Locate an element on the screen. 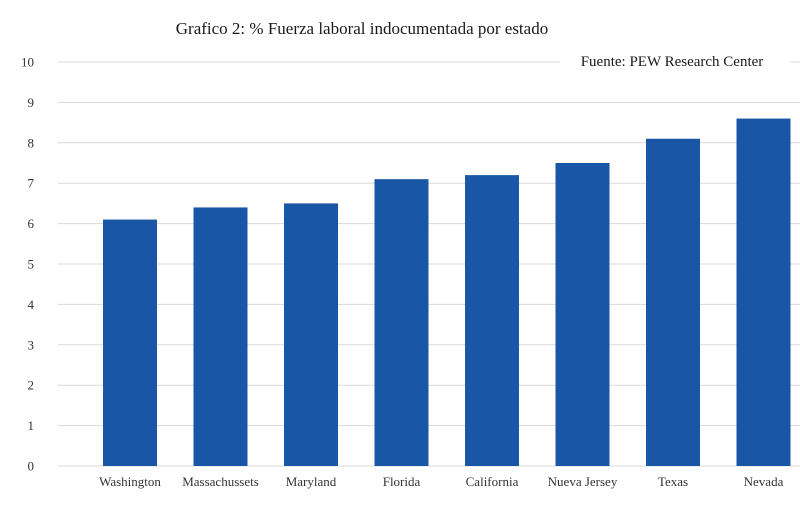 The width and height of the screenshot is (800, 523). x-tick-label: California is located at coordinates (492, 481).